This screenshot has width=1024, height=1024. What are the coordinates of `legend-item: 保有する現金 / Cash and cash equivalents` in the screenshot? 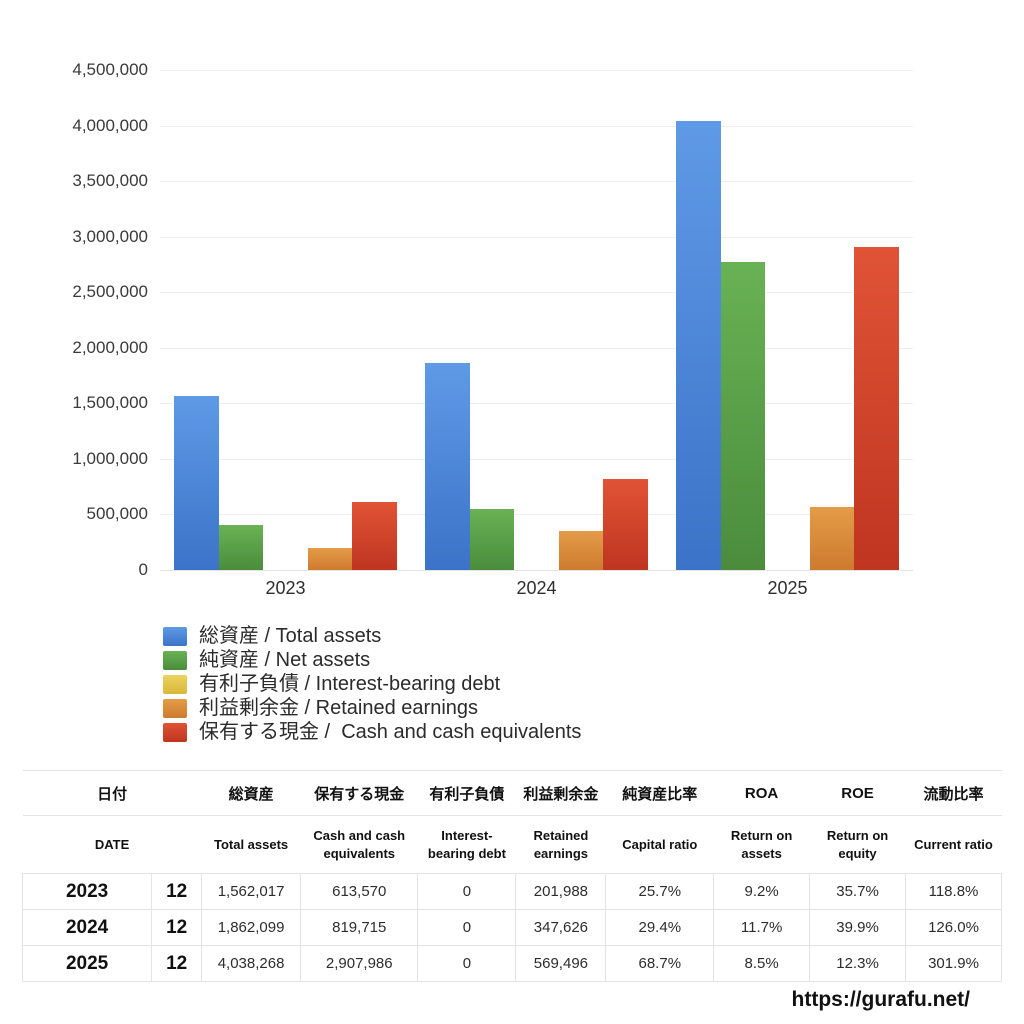 It's located at (372, 732).